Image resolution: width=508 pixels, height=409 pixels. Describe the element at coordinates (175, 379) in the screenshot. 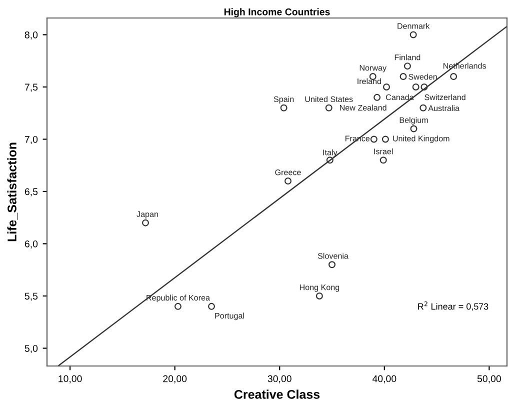

I see `x-tick-label: 20,00` at that location.